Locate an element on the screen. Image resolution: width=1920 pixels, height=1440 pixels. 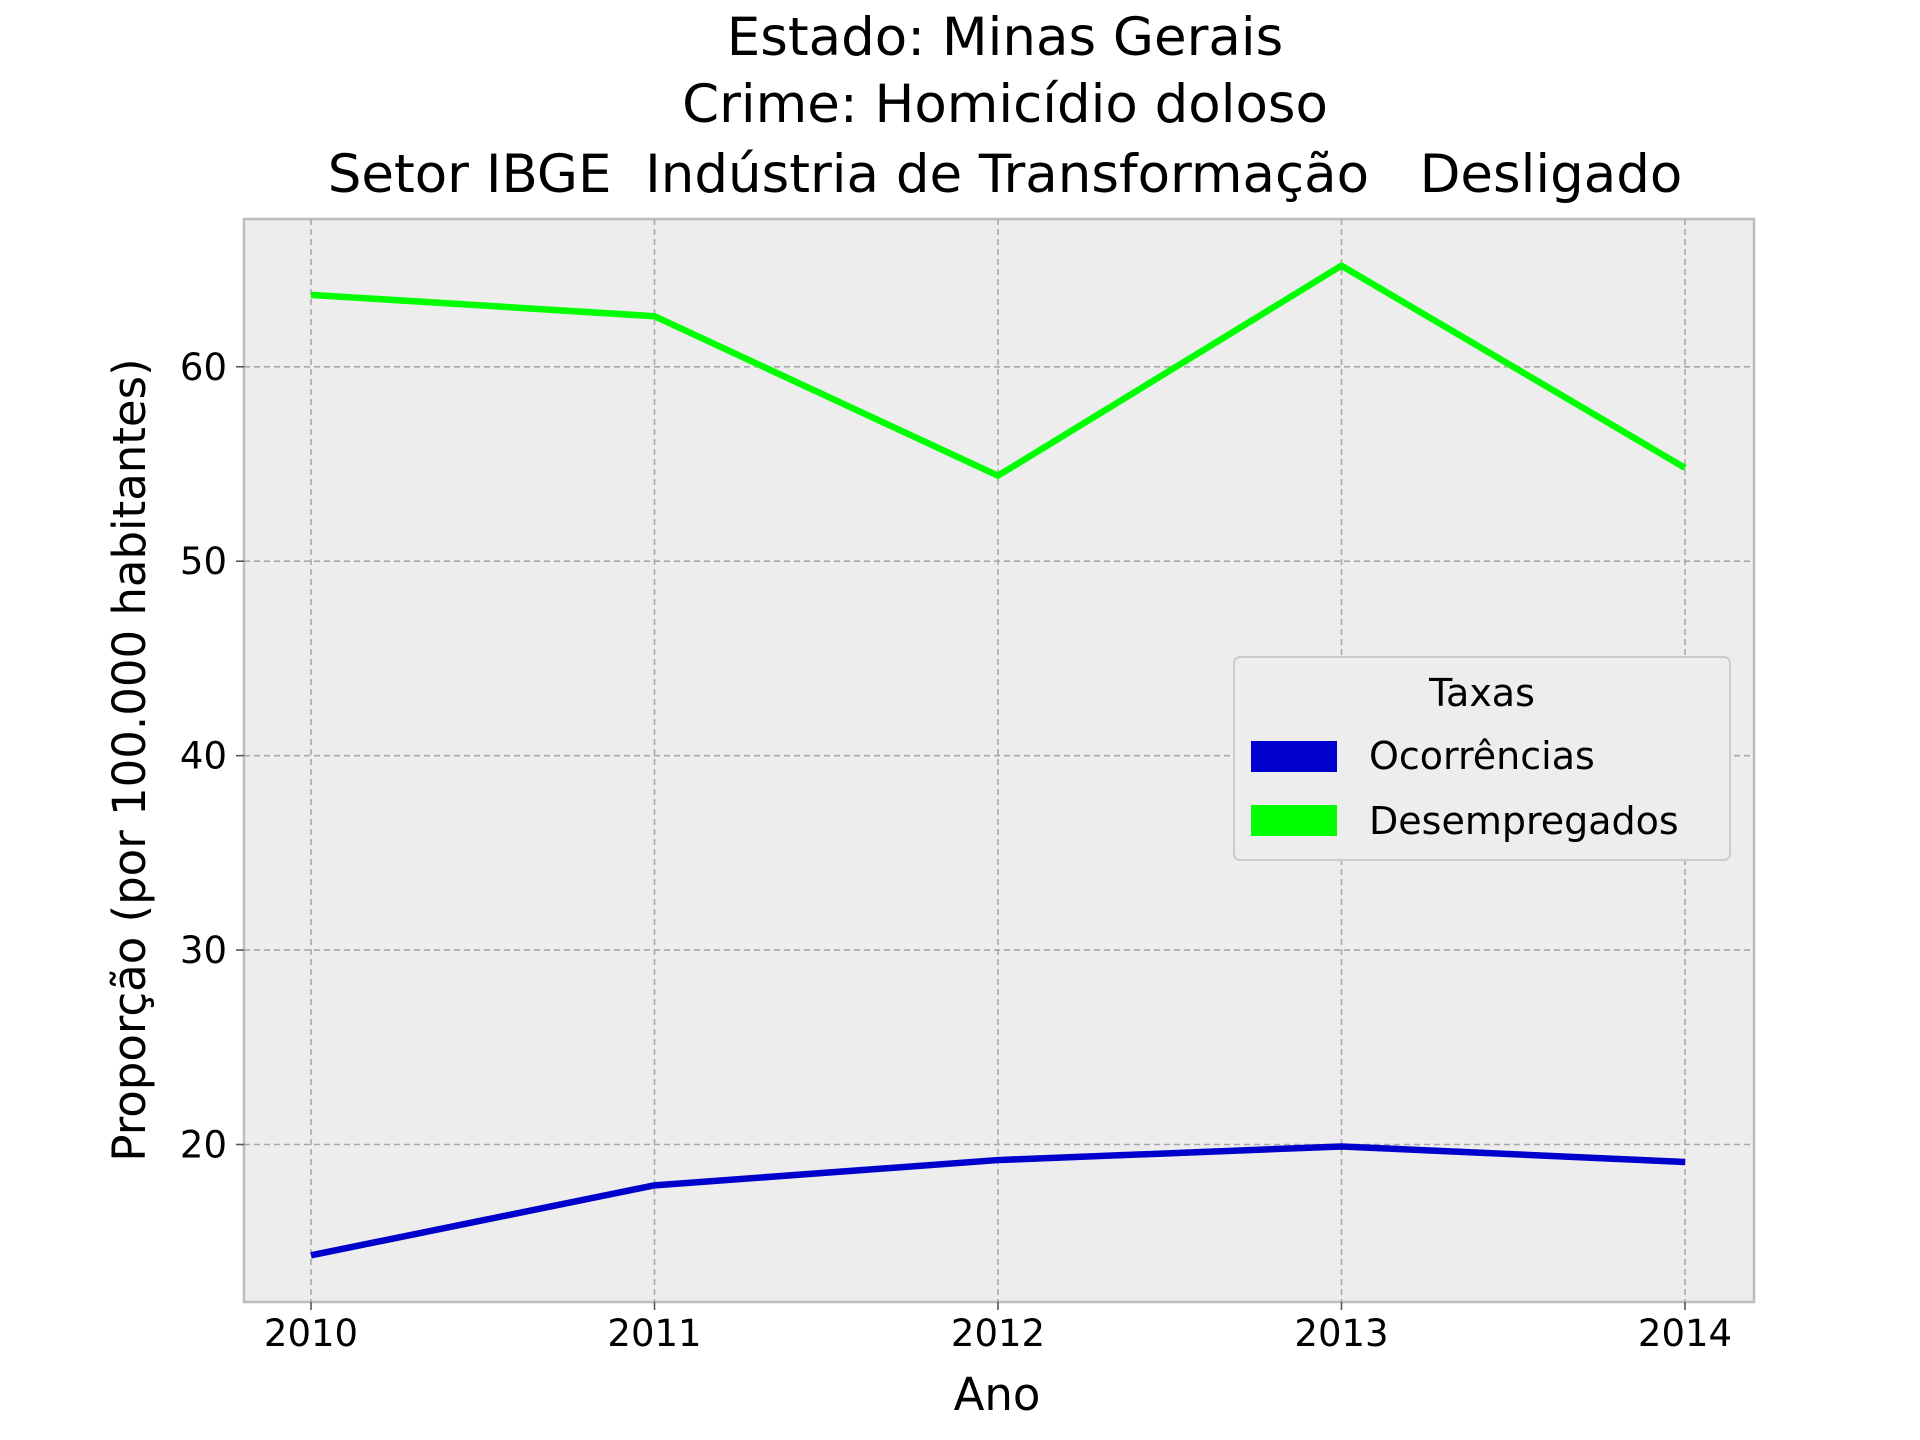
x-tick-label-2014: 2014 is located at coordinates (1685, 1333).